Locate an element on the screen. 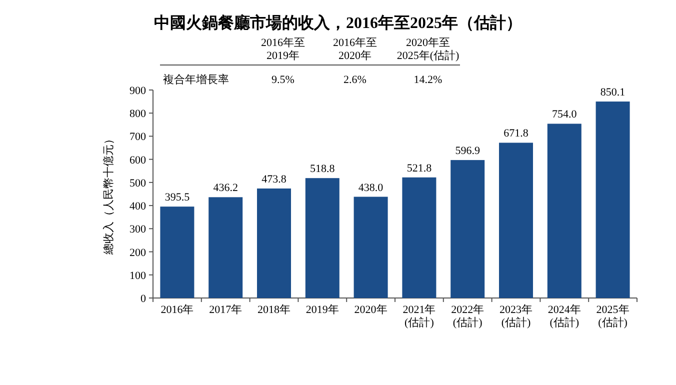  x-tick-label: 2019年 is located at coordinates (322, 310).